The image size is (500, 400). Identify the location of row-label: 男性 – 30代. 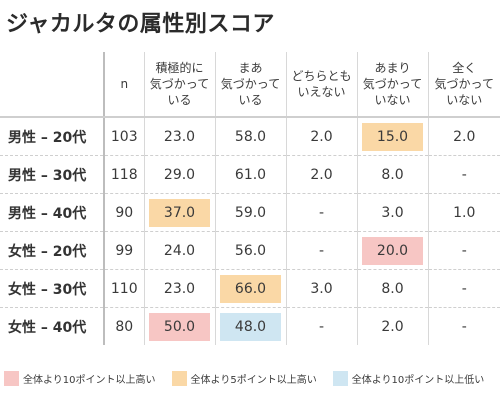
(52, 174).